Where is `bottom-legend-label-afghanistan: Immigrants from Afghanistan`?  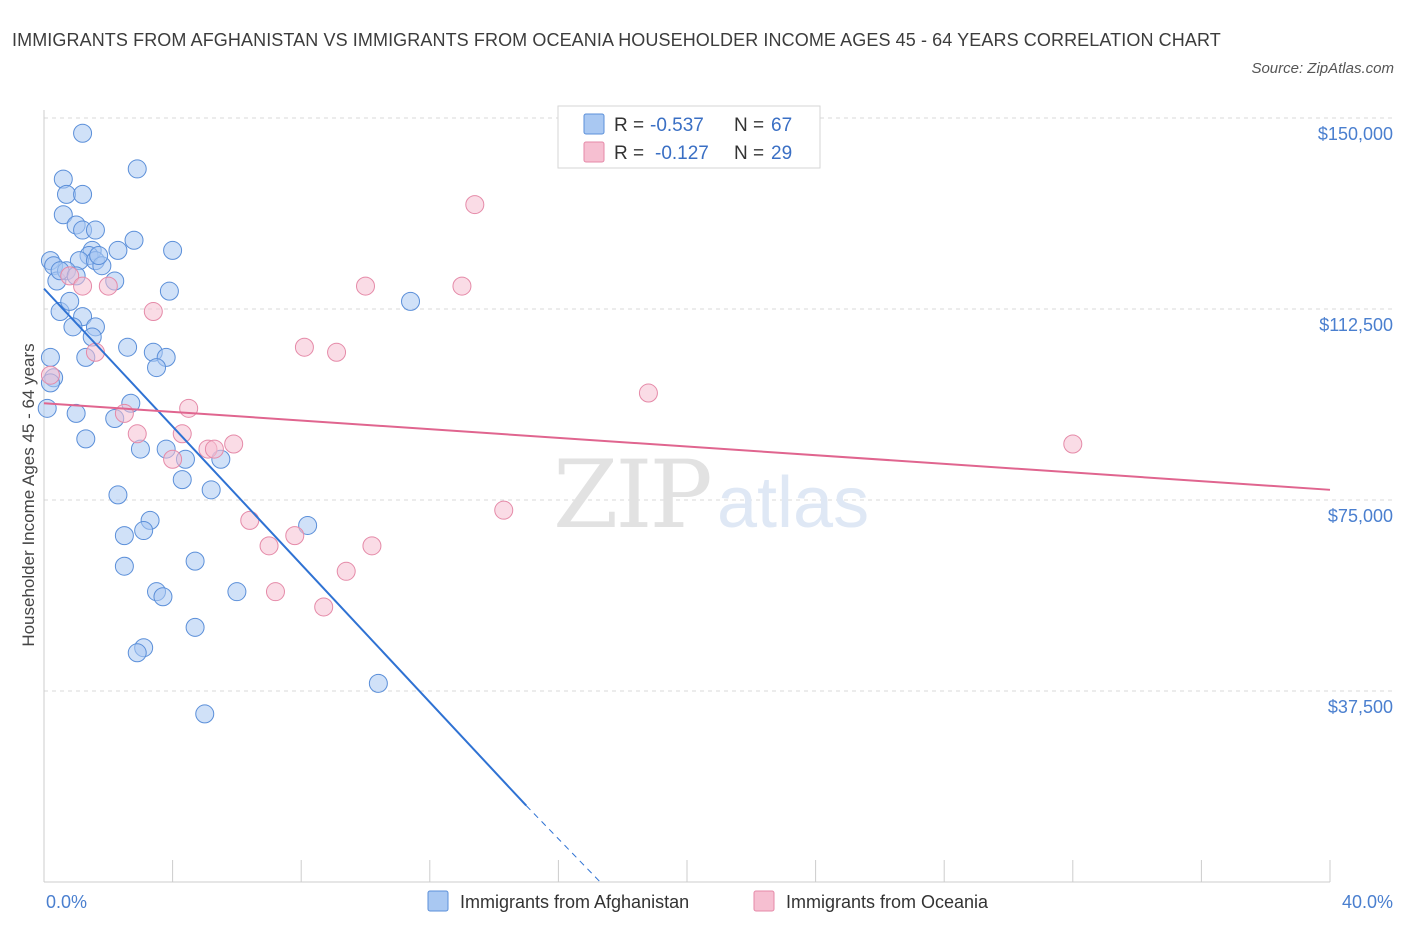 bottom-legend-label-afghanistan: Immigrants from Afghanistan is located at coordinates (574, 902).